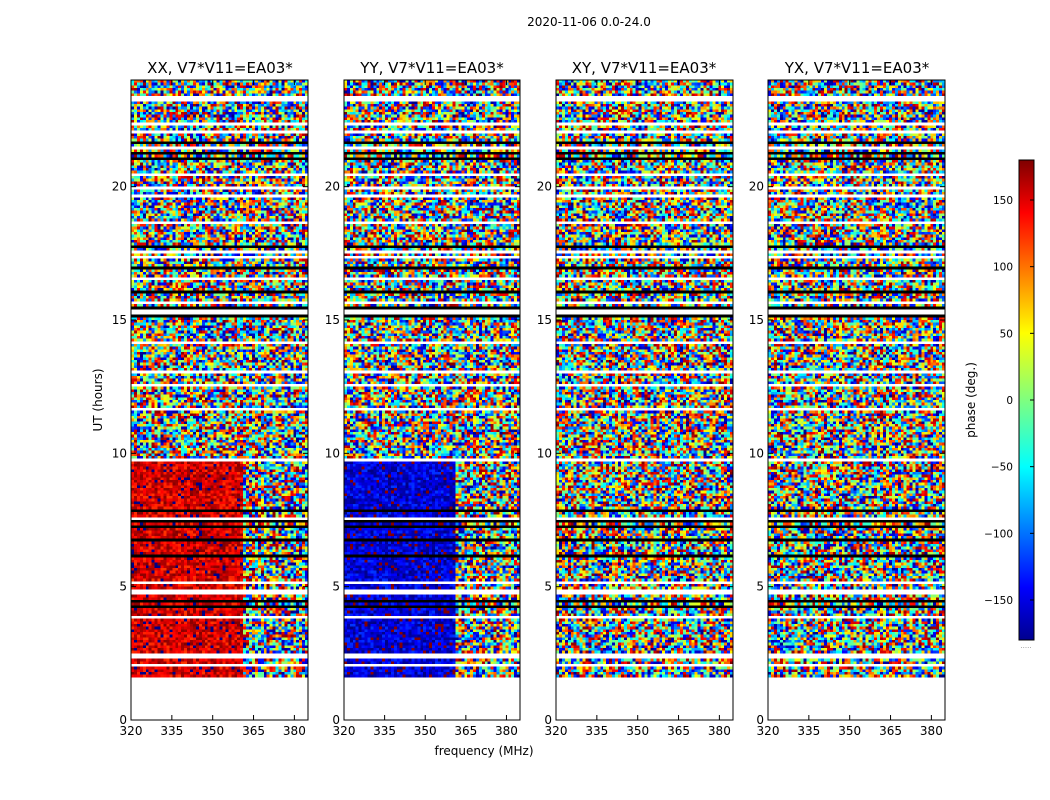  What do you see at coordinates (483, 751) in the screenshot?
I see `x-axis-label: frequency (MHz)` at bounding box center [483, 751].